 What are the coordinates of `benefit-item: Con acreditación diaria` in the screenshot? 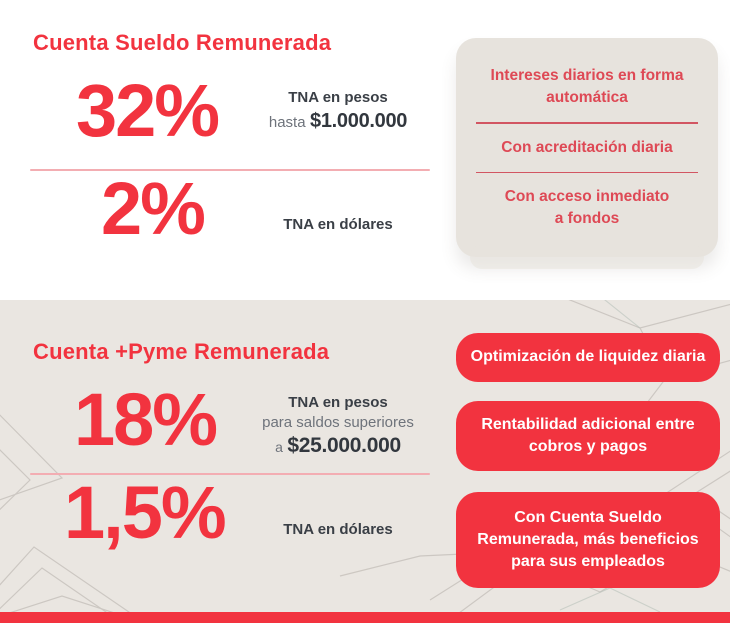 It's located at (587, 148).